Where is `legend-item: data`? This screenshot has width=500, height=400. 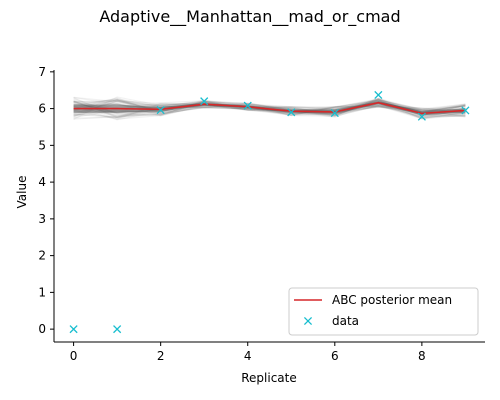 legend-item: data is located at coordinates (331, 321).